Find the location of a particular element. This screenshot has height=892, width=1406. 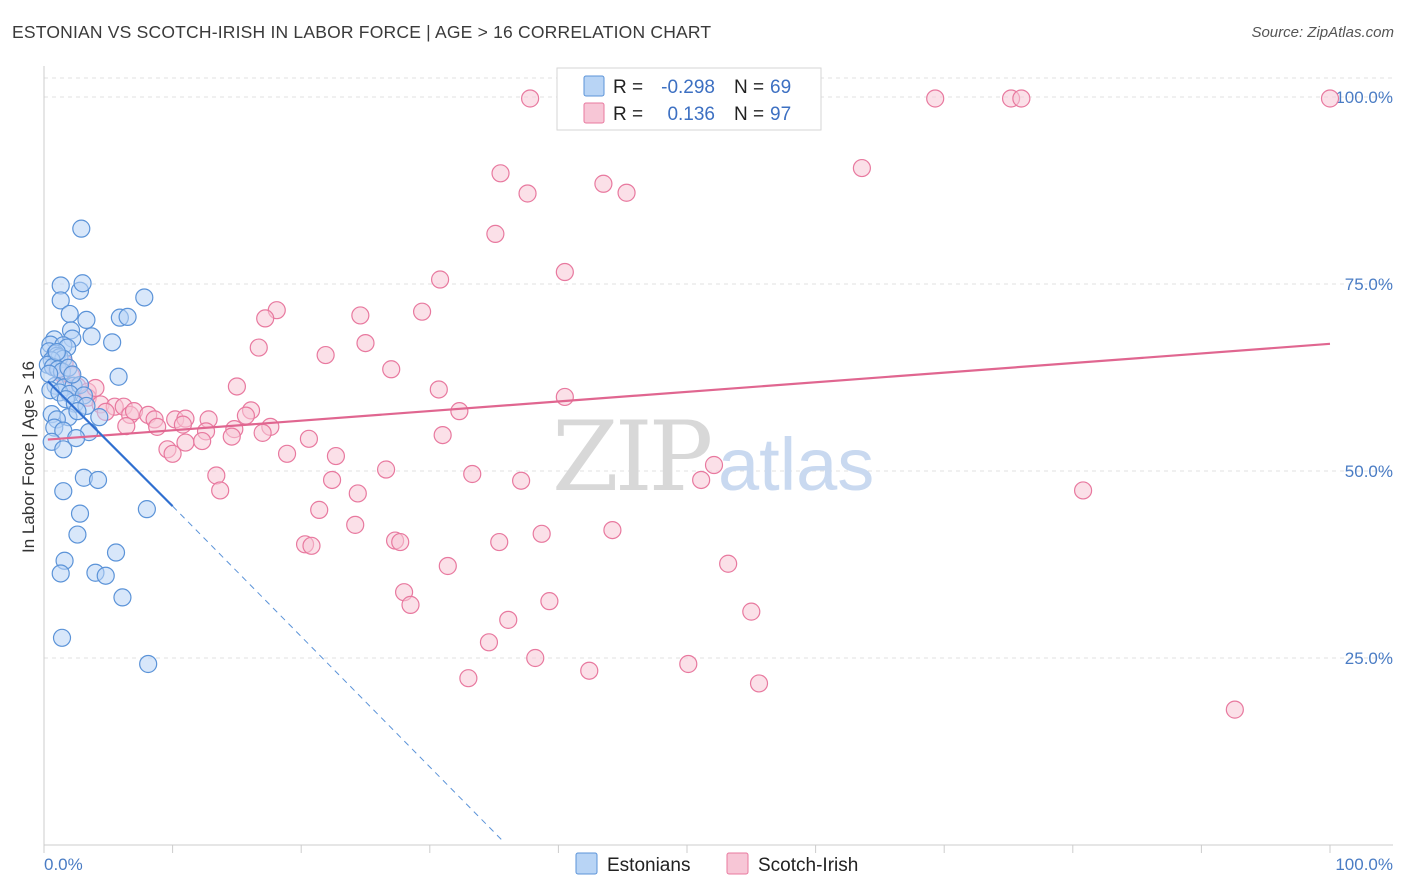

legend-r-value-scotch-irish: 0.136 is located at coordinates (691, 114).